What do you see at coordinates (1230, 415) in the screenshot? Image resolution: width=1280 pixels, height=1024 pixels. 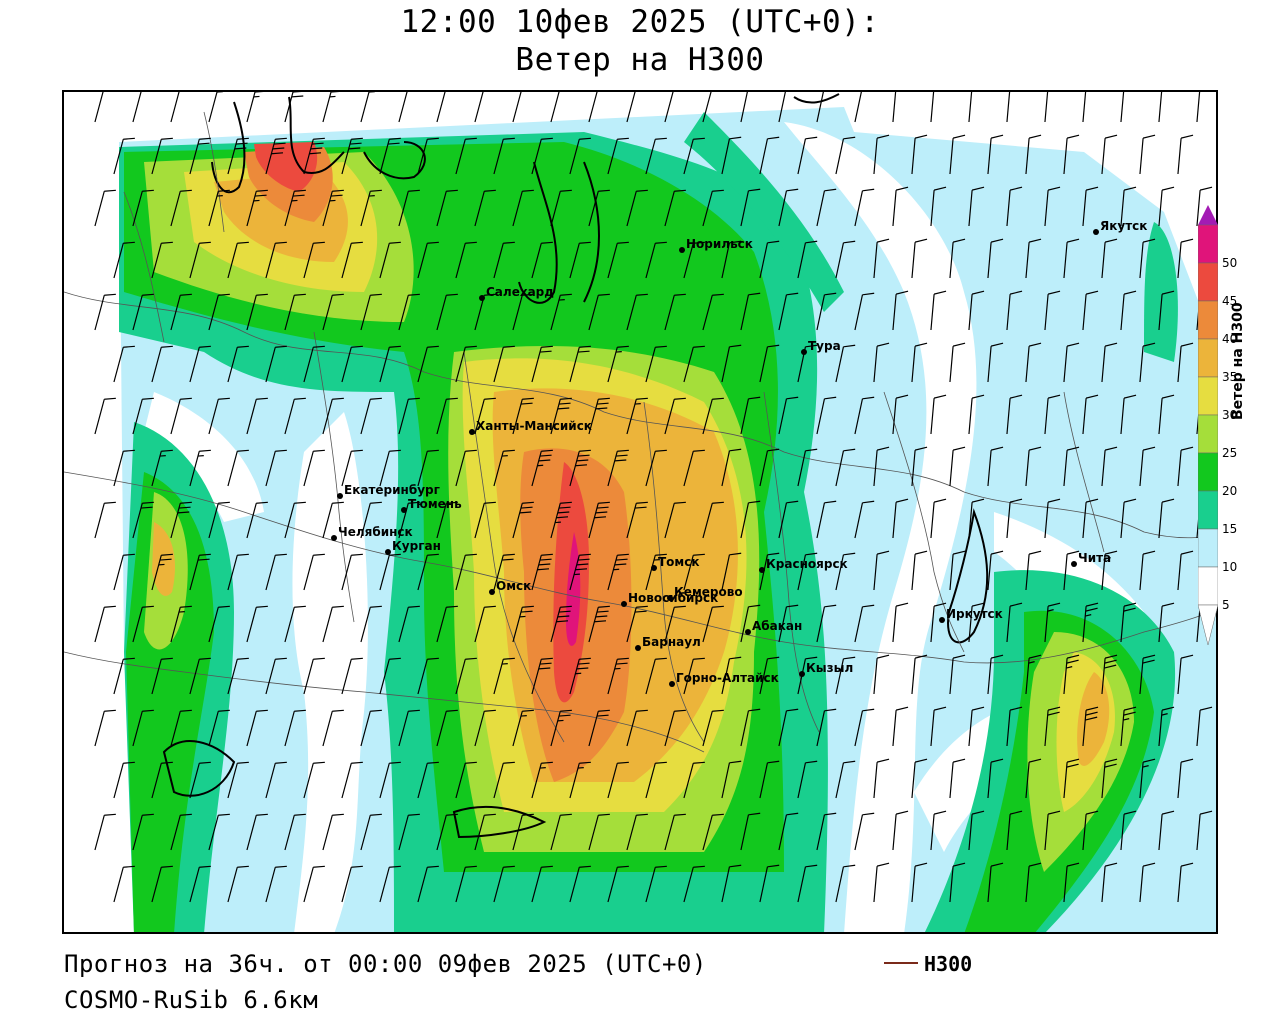 I see `colorbar-tick-label: 30` at bounding box center [1230, 415].